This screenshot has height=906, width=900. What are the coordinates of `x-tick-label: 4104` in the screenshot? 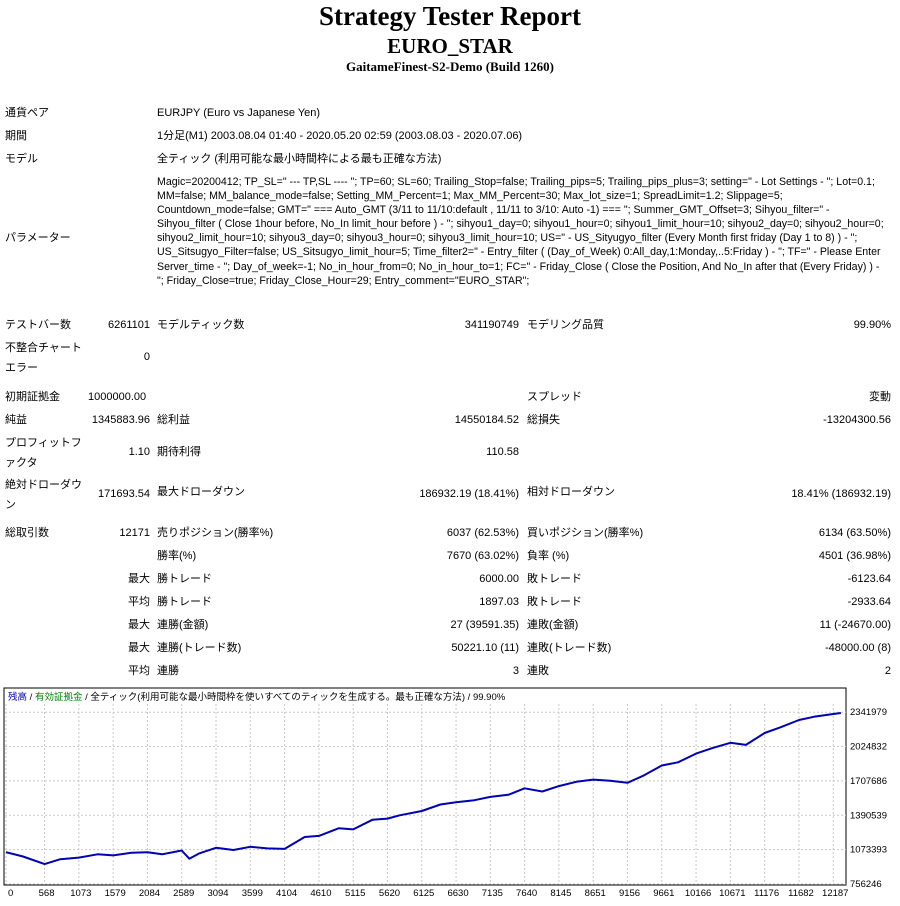 It's located at (286, 893).